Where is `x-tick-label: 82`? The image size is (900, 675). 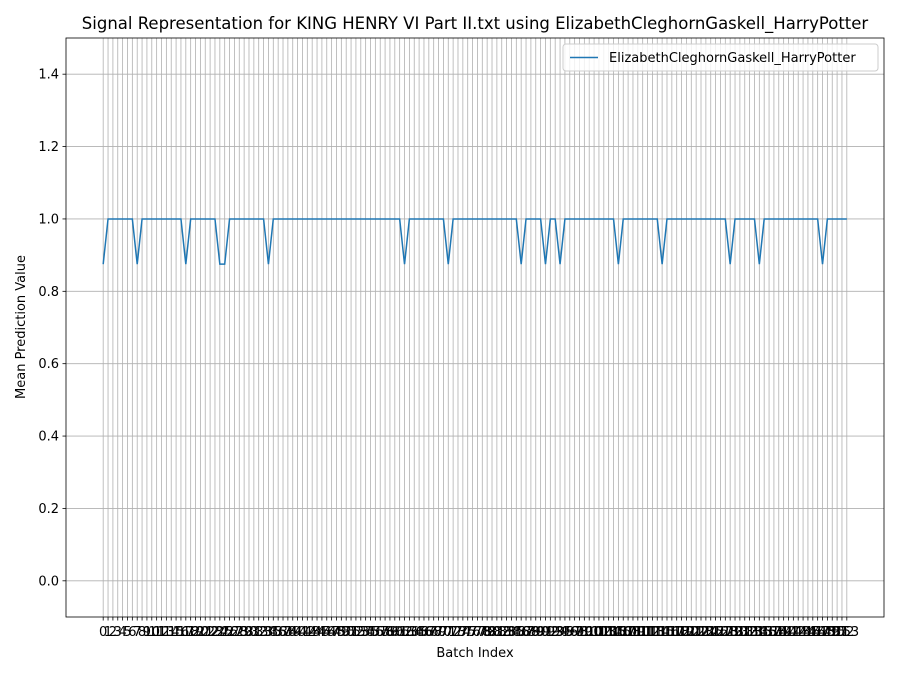 x-tick-label: 82 is located at coordinates (501, 632).